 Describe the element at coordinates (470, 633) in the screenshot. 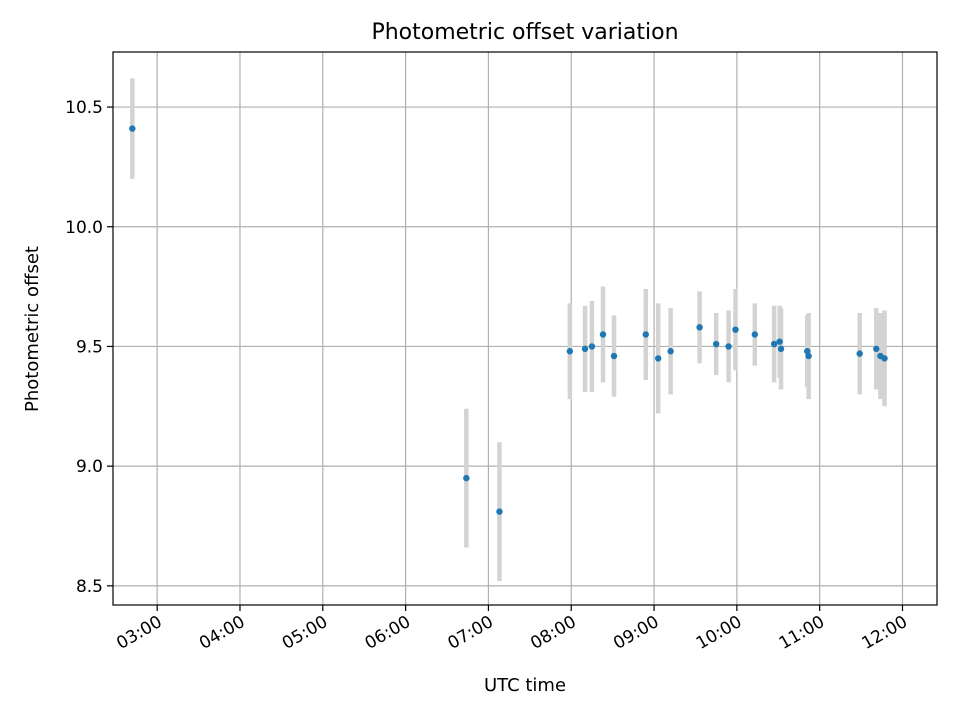

I see `x-tick-label: 07:00` at that location.